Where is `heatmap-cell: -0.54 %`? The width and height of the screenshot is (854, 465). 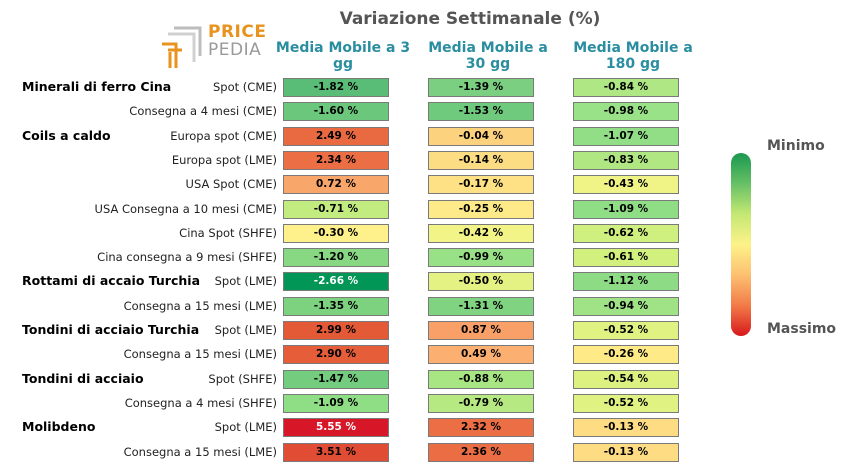
heatmap-cell: -0.54 % is located at coordinates (626, 379).